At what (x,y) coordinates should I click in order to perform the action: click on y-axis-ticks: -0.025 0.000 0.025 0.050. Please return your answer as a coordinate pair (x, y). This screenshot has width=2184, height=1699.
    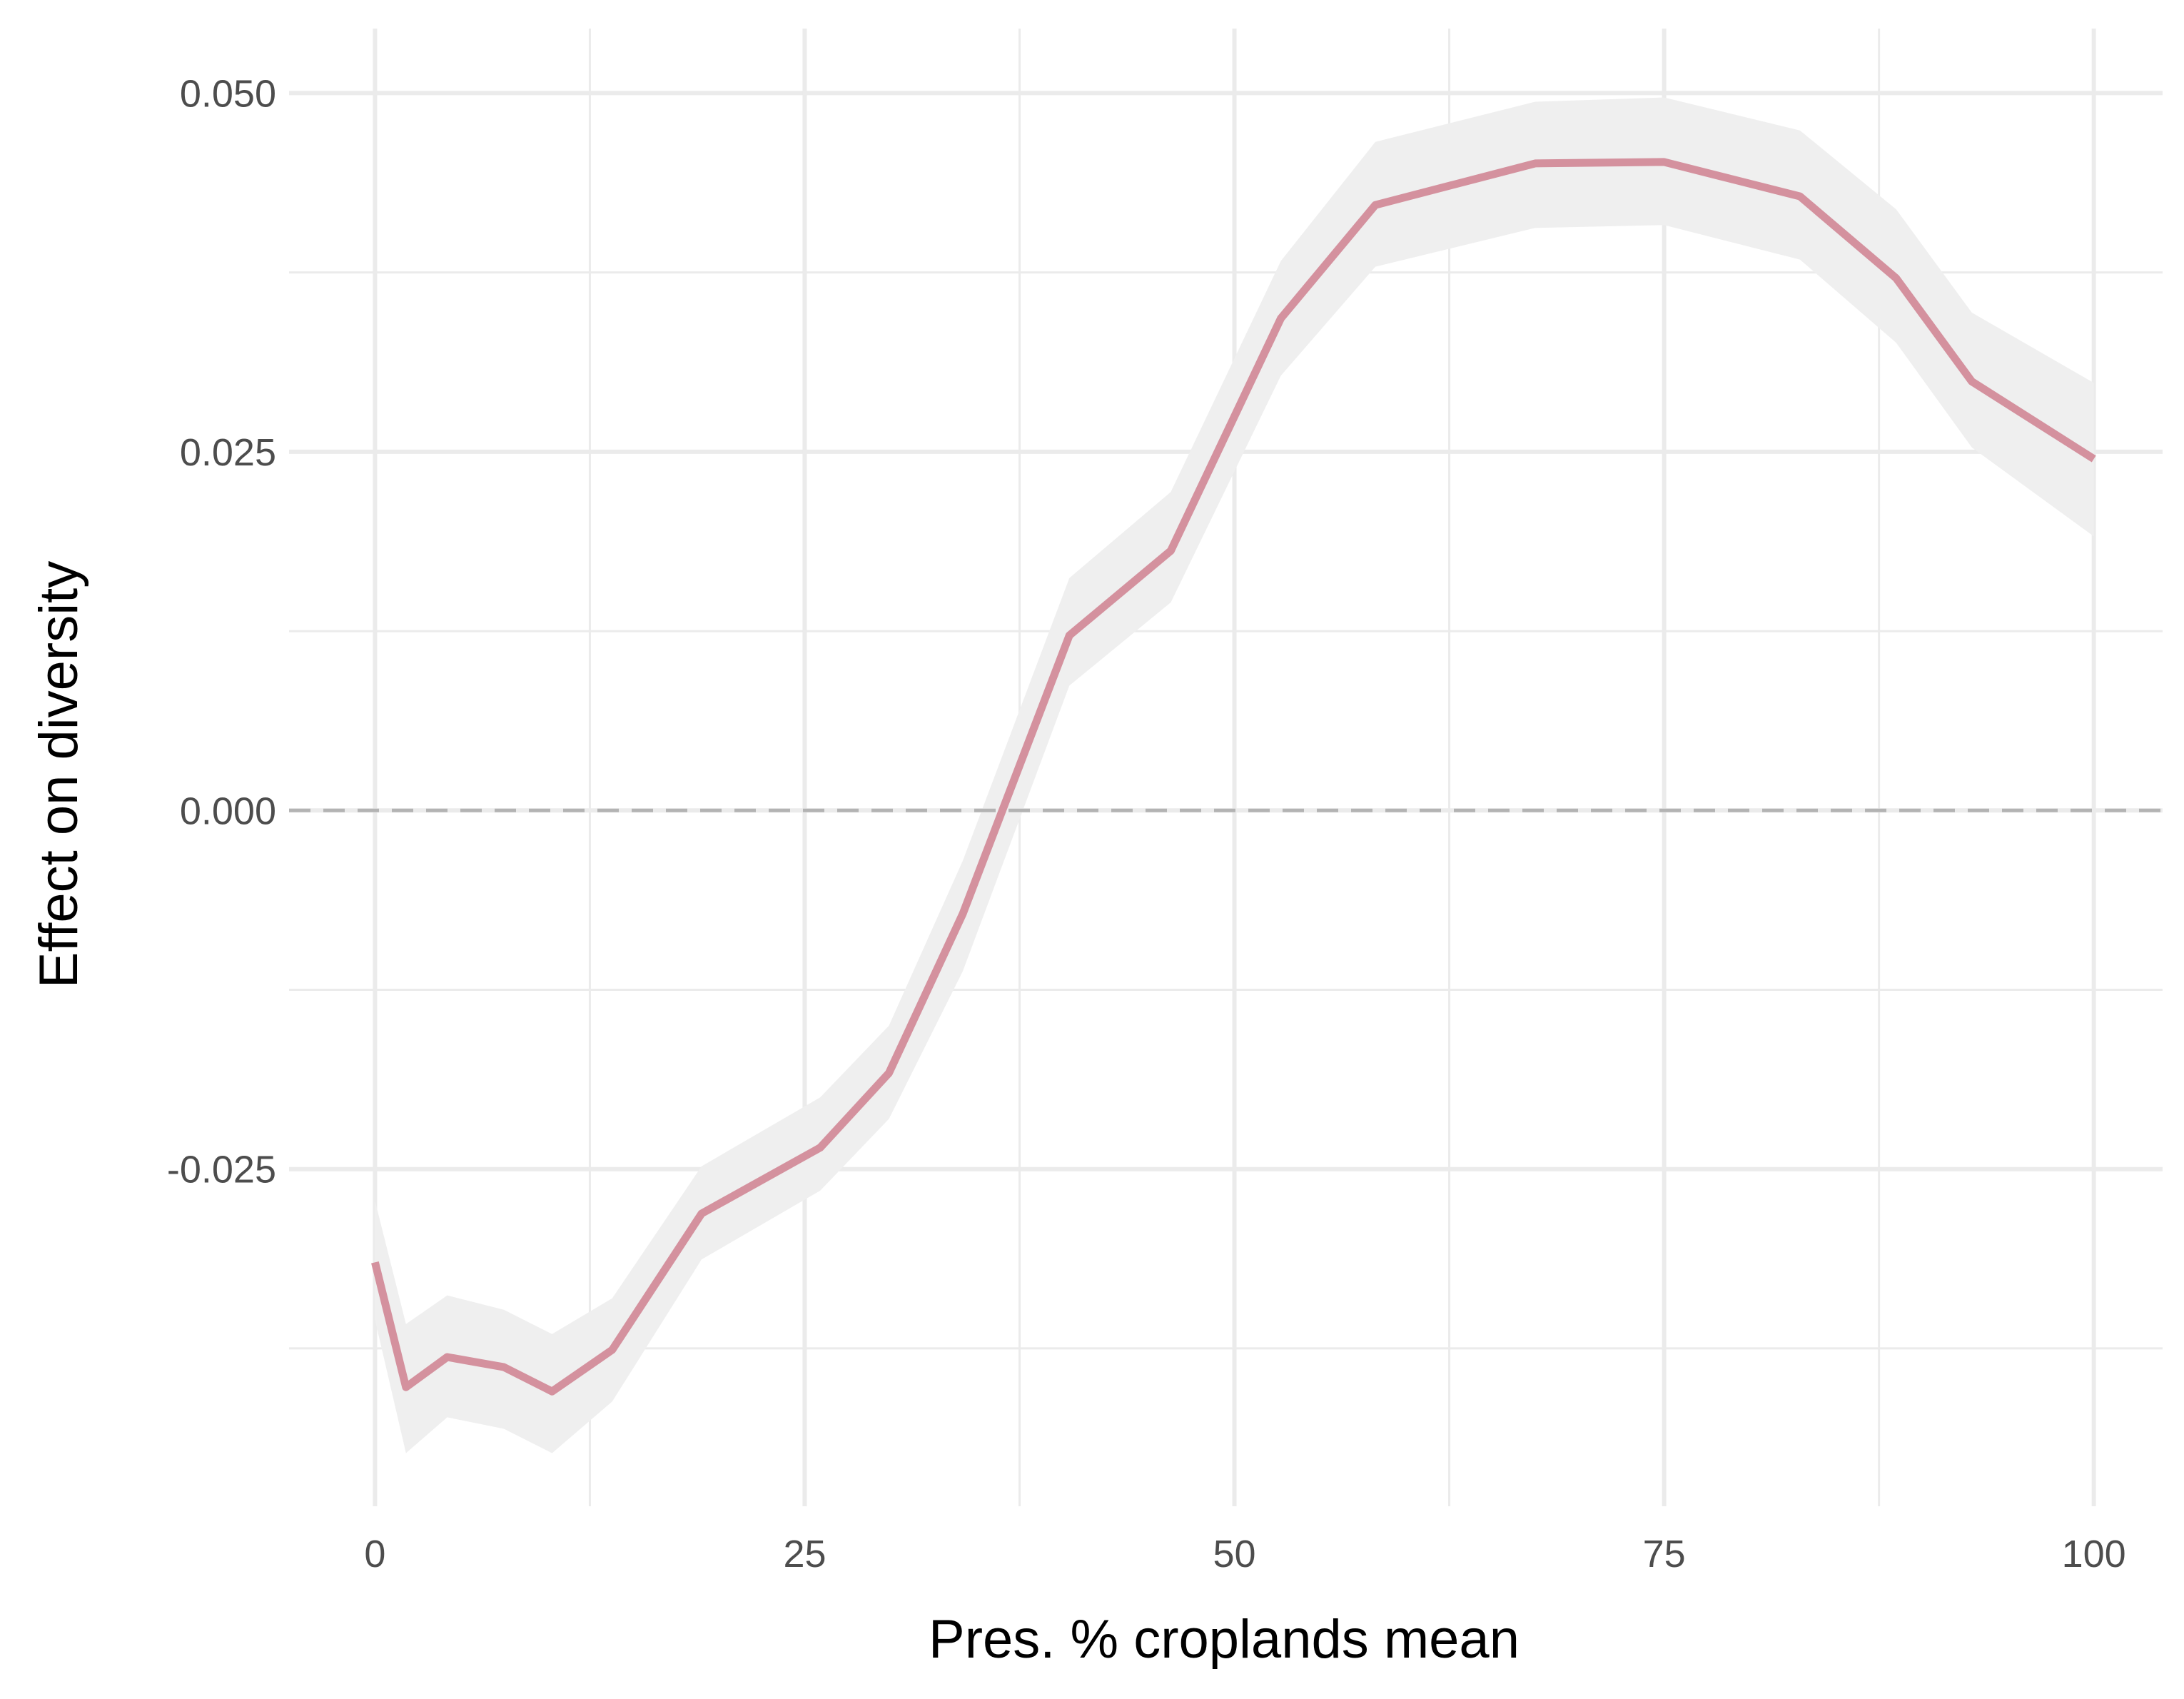
    Looking at the image, I should click on (221, 631).